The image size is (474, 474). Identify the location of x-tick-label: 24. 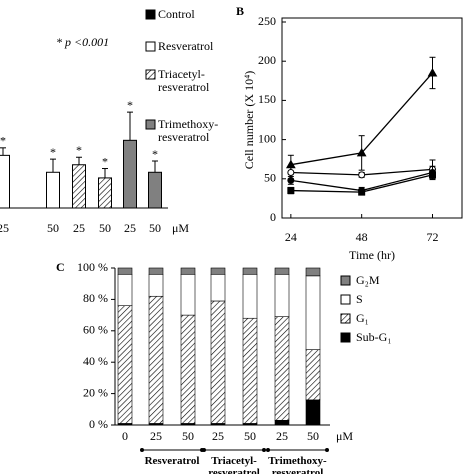
(291, 237).